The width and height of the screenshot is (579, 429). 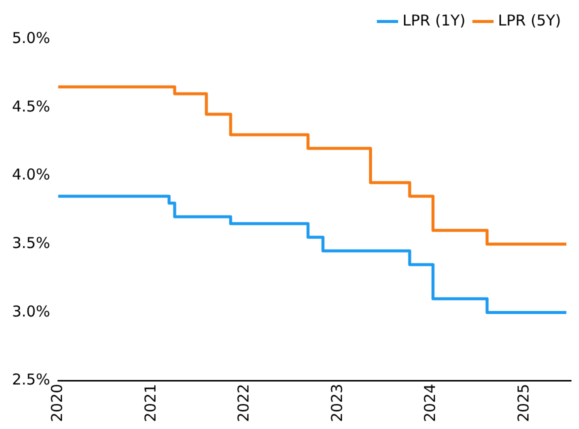 I want to click on legend-label: LPR (5Y), so click(x=530, y=20).